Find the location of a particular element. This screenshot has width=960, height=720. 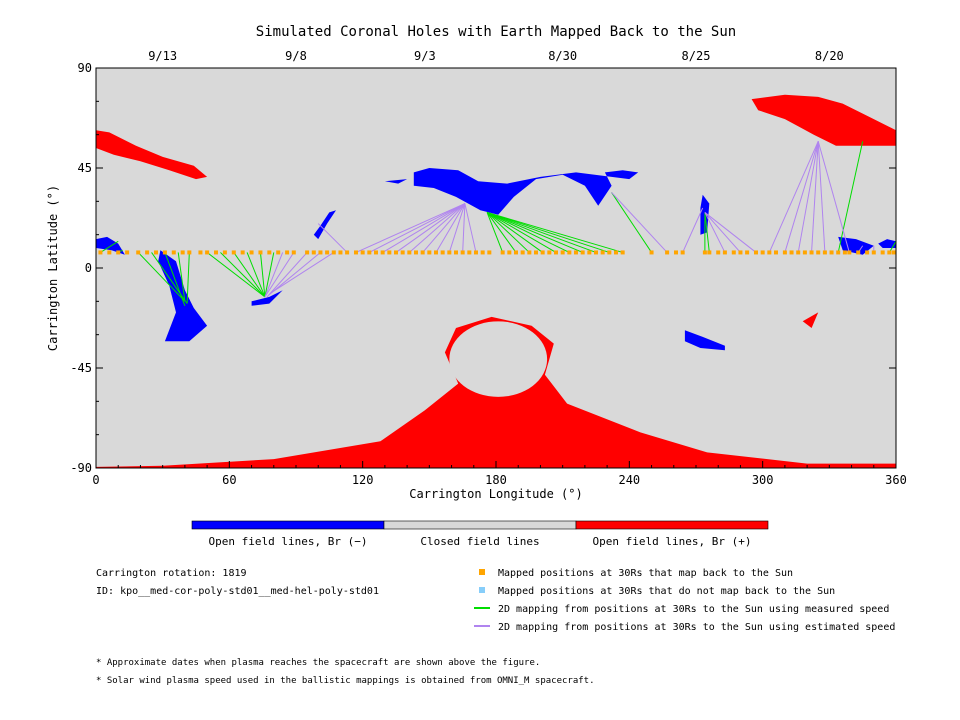

mapped-positions is located at coordinates (497, 252).